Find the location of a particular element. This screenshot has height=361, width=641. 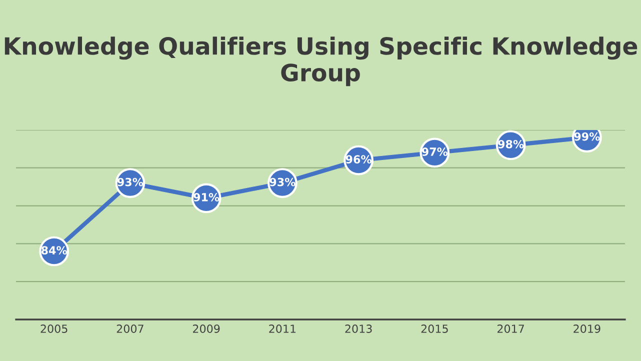

data-label: 84% is located at coordinates (54, 250).